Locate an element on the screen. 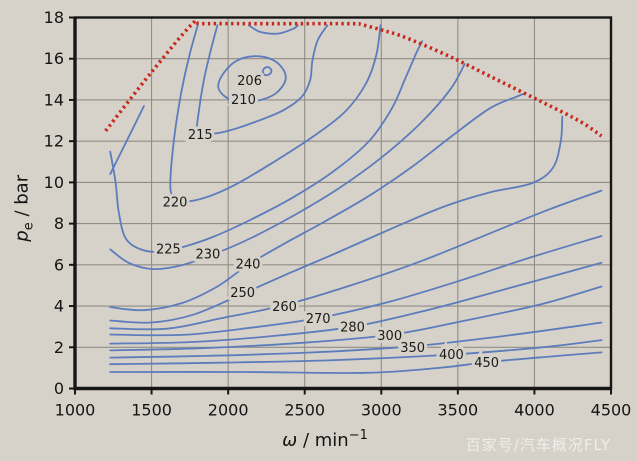  x-tick-label-4000: 4000 is located at coordinates (534, 410).